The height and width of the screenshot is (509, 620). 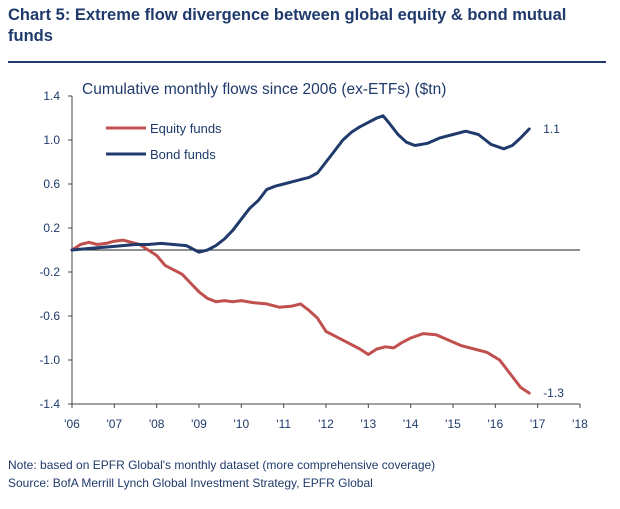 What do you see at coordinates (49, 360) in the screenshot?
I see `y-tick-label: -1.0` at bounding box center [49, 360].